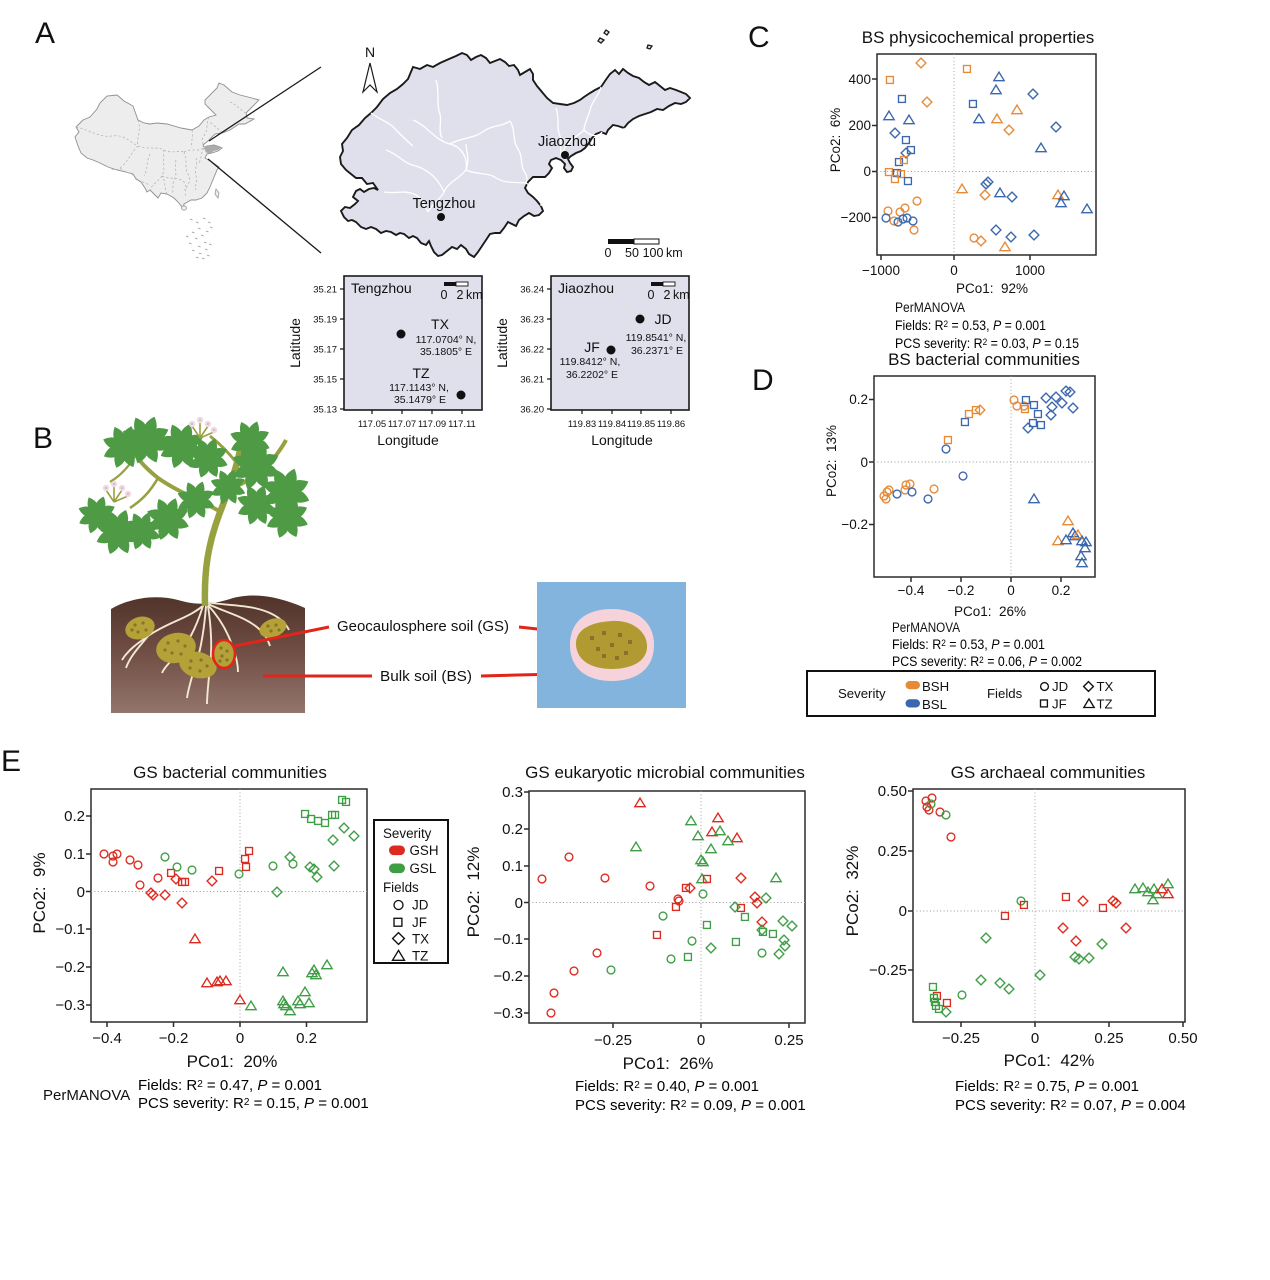 Image resolution: width=1270 pixels, height=1280 pixels. I want to click on svg-text: C, so click(759, 37).